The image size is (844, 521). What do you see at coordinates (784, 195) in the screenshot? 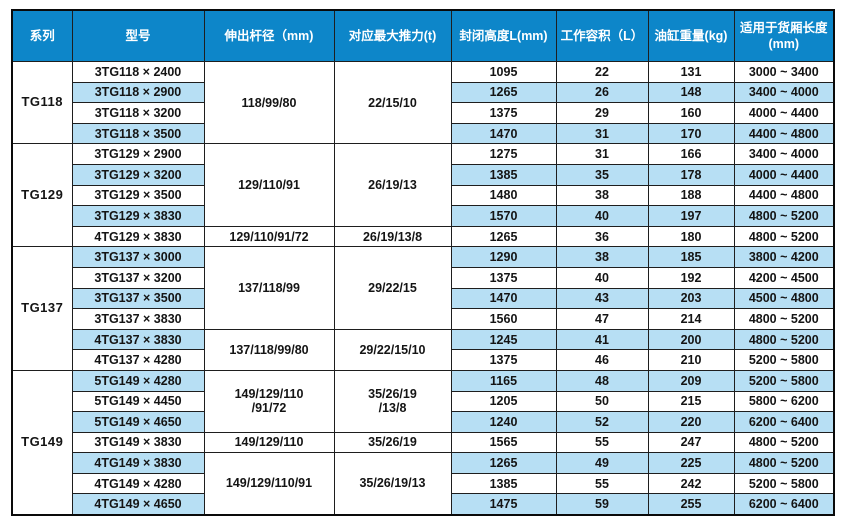
I see `cargo-length-cell: 4400 ~ 4800` at bounding box center [784, 195].